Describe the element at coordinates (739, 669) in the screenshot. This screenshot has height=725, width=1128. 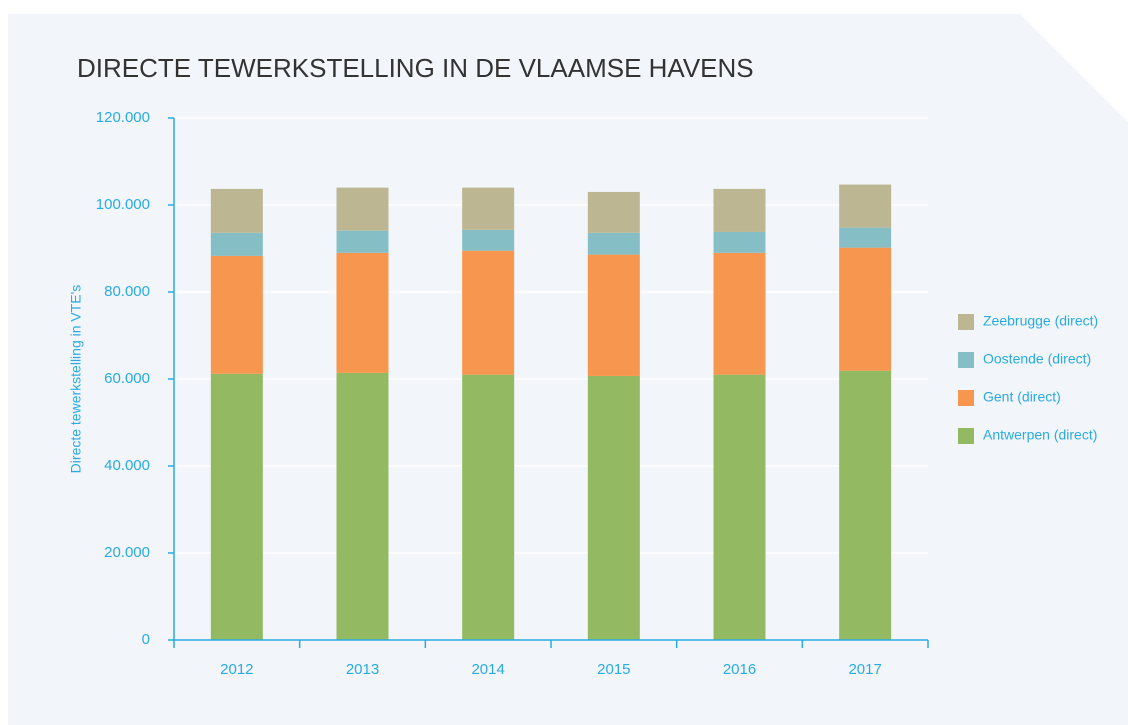
I see `x-tick-label: 2016` at that location.